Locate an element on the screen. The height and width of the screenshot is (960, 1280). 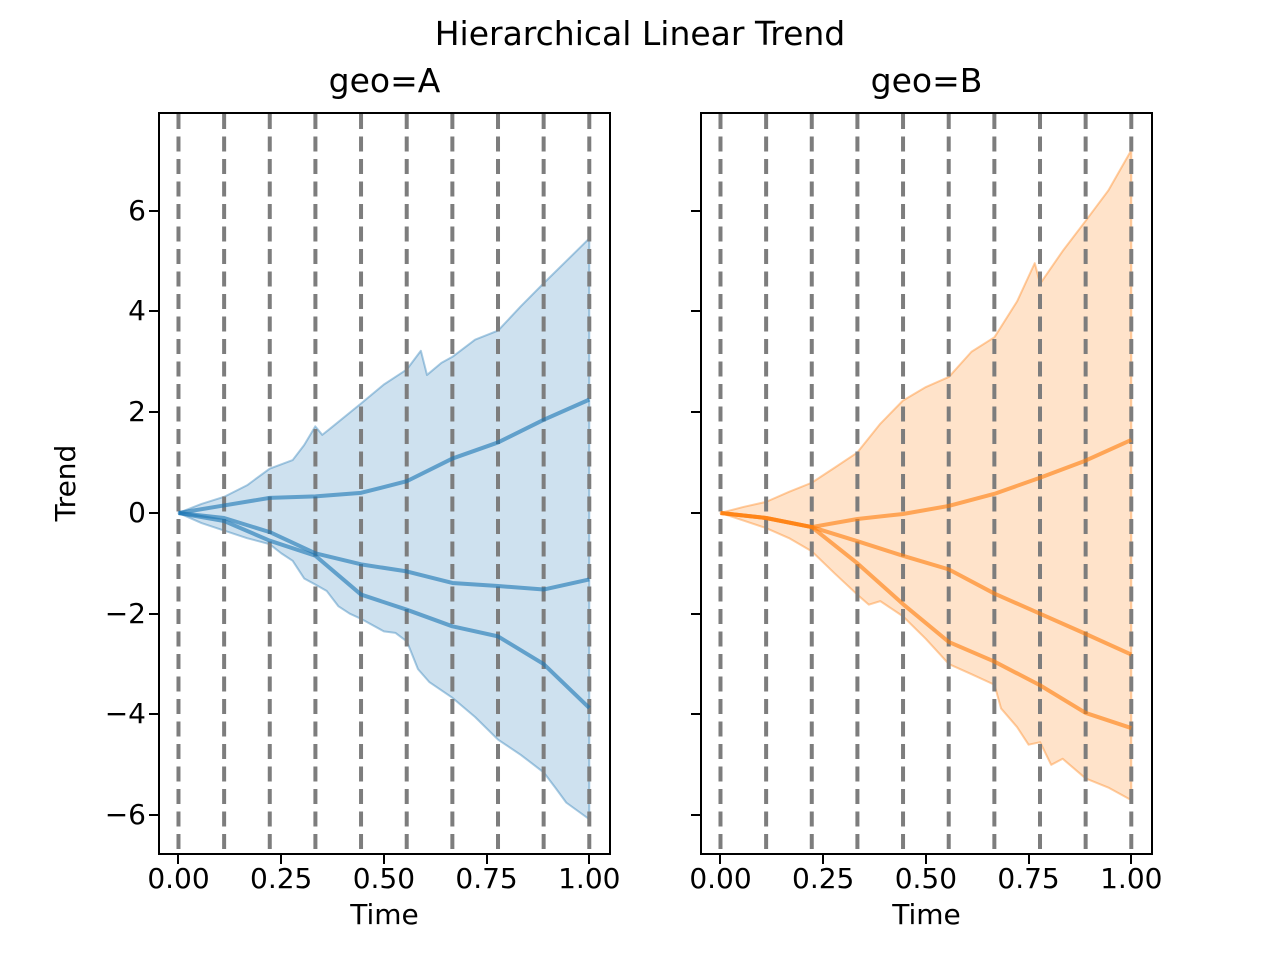
figure-title: Hierarchical Linear Trend is located at coordinates (640, 33).